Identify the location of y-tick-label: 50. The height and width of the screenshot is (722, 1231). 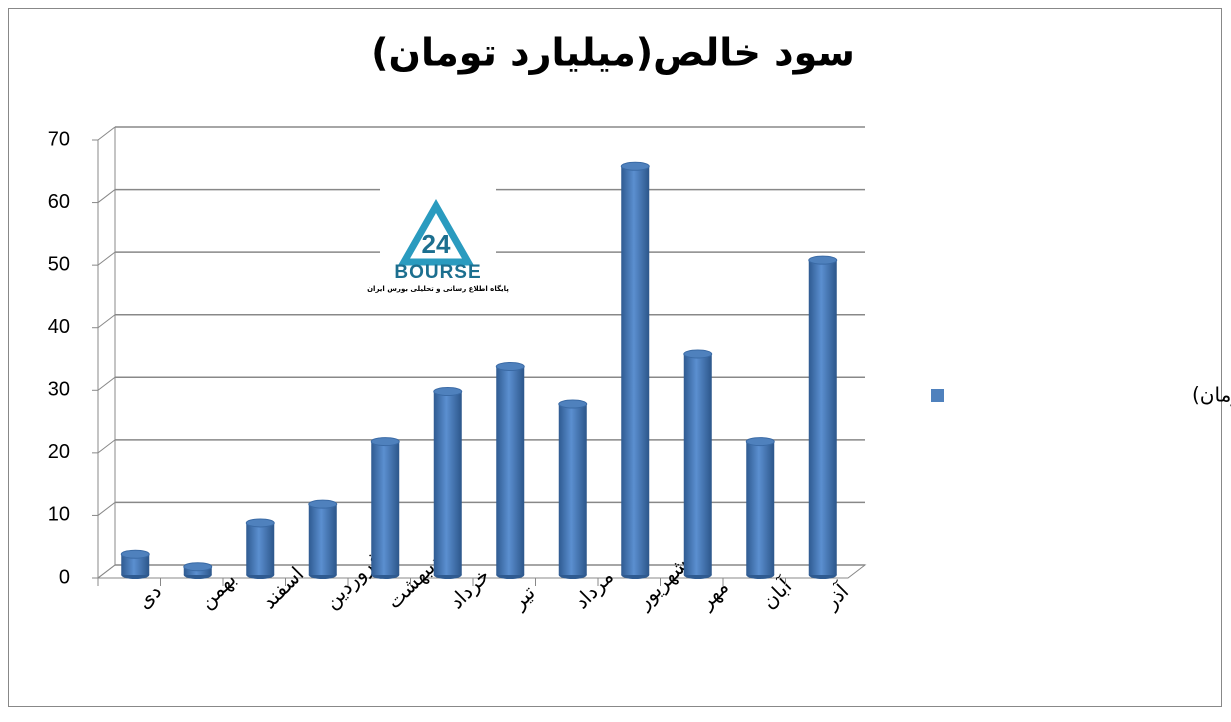
(59, 264).